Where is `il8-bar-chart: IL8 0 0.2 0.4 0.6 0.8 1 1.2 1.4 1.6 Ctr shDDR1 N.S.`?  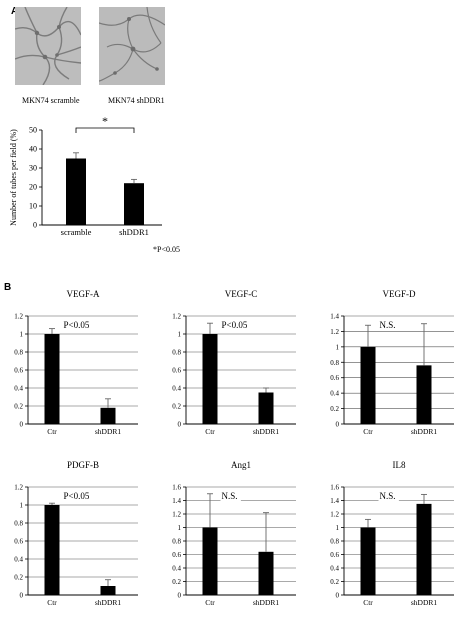
il8-bar-chart: IL8 0 0.2 0.4 0.6 0.8 1 1.2 1.4 1.6 Ctr shDDR1 N.S. is located at coordinates (392, 533).